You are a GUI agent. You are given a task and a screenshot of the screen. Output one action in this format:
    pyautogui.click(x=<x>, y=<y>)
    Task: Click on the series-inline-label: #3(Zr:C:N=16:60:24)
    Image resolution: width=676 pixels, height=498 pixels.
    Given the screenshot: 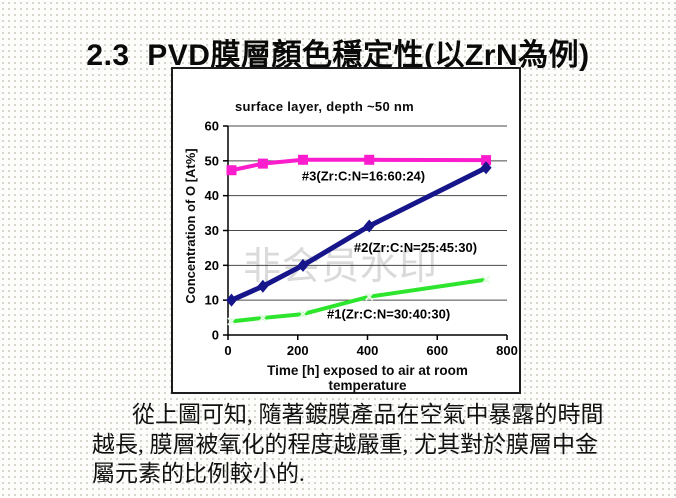 What is the action you would take?
    pyautogui.click(x=363, y=176)
    